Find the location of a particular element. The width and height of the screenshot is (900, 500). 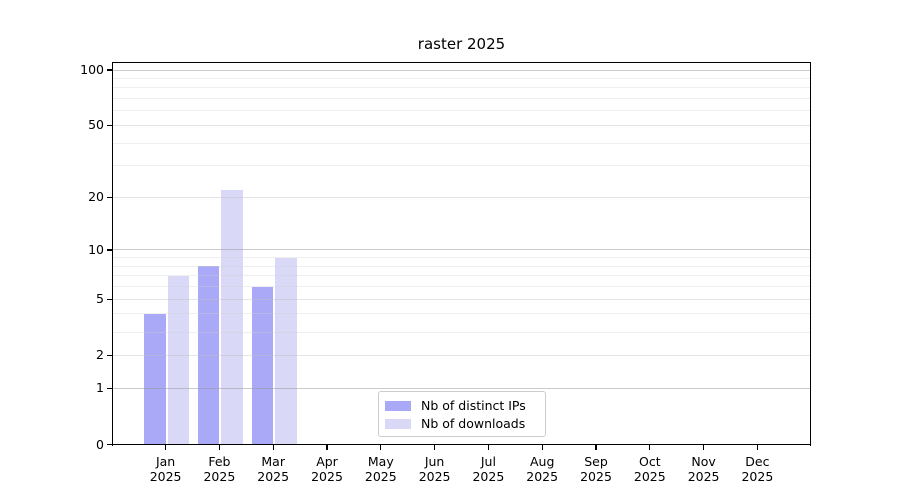

x-tick-label-line: May is located at coordinates (380, 461).